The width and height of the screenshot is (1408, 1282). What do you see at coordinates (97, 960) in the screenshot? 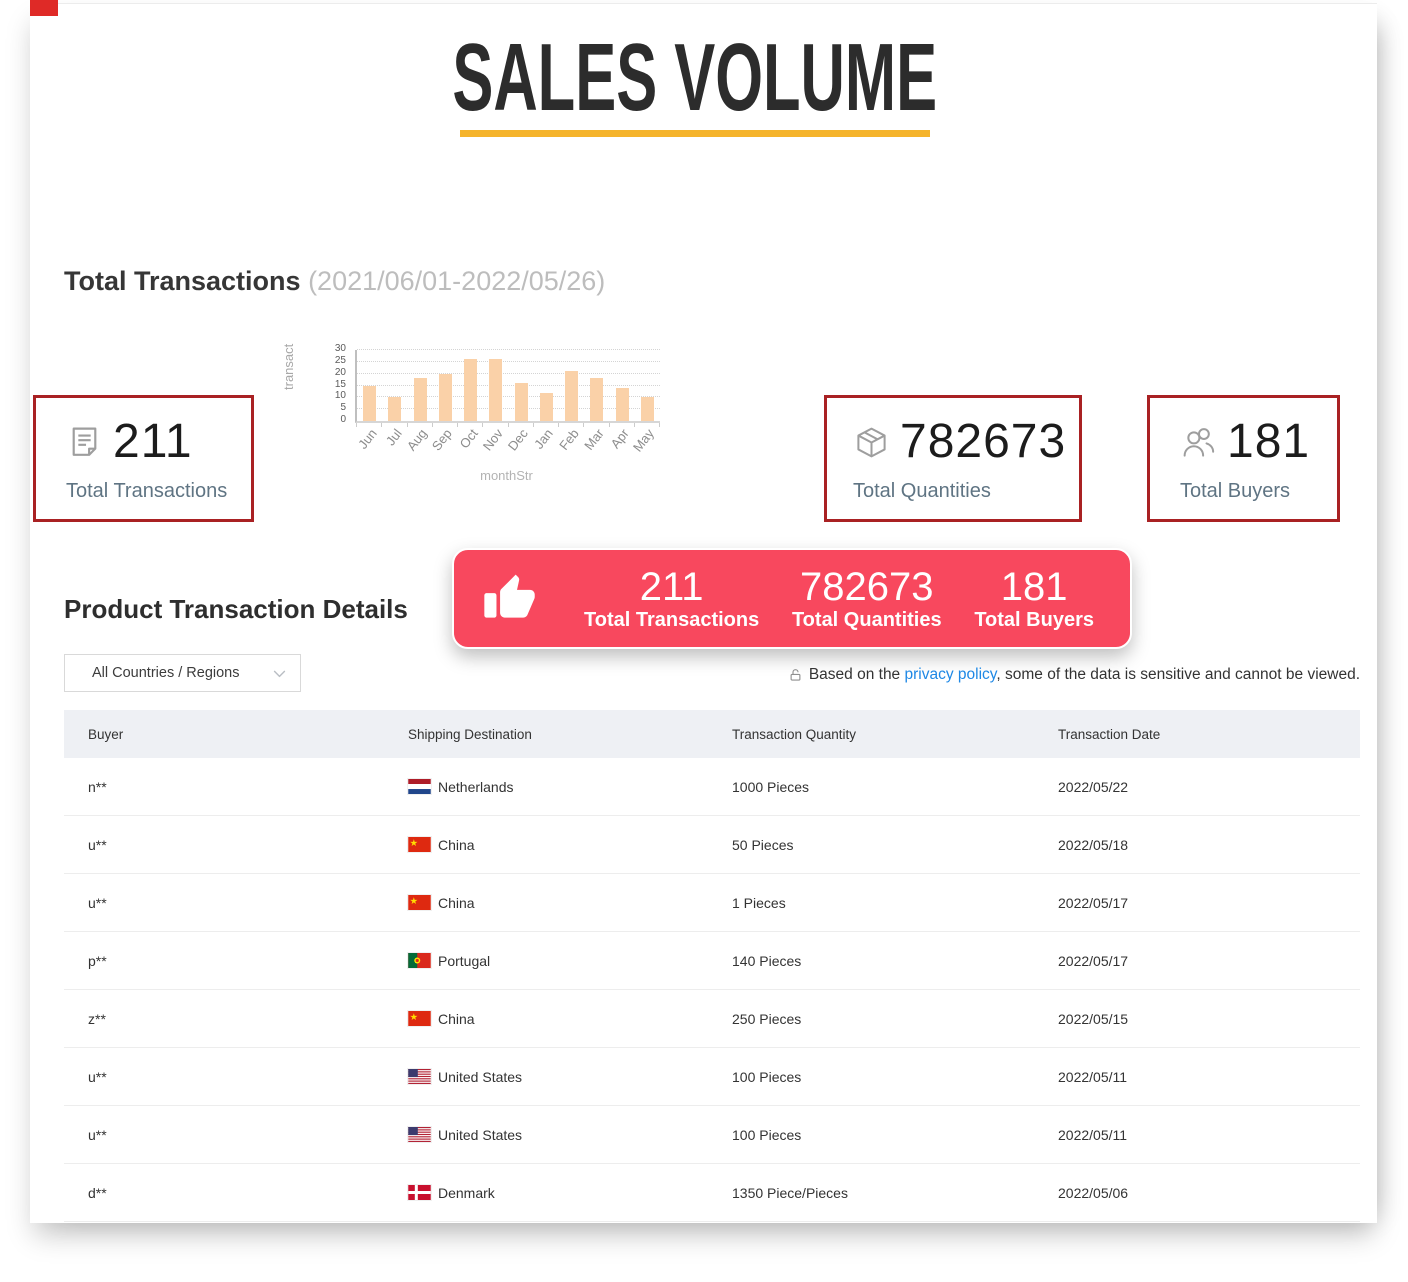
I see `buyer-cell: p**` at bounding box center [97, 960].